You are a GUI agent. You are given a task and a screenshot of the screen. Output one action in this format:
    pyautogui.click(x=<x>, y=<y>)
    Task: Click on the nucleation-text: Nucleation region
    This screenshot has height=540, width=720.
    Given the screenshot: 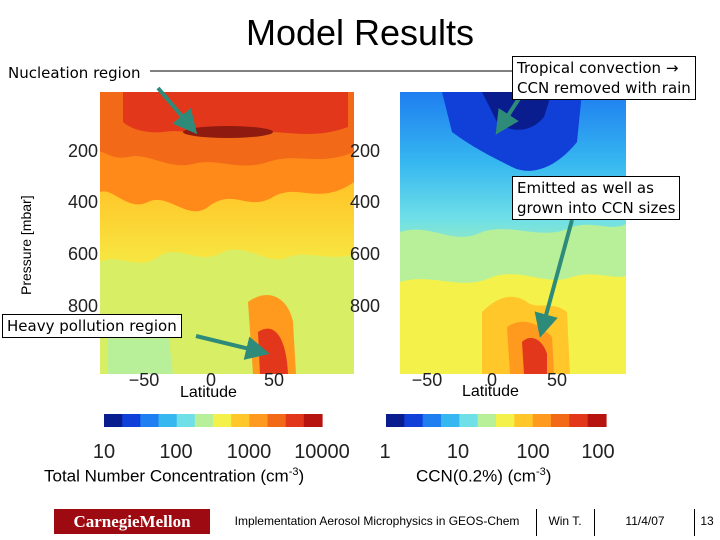 What is the action you would take?
    pyautogui.click(x=74, y=73)
    